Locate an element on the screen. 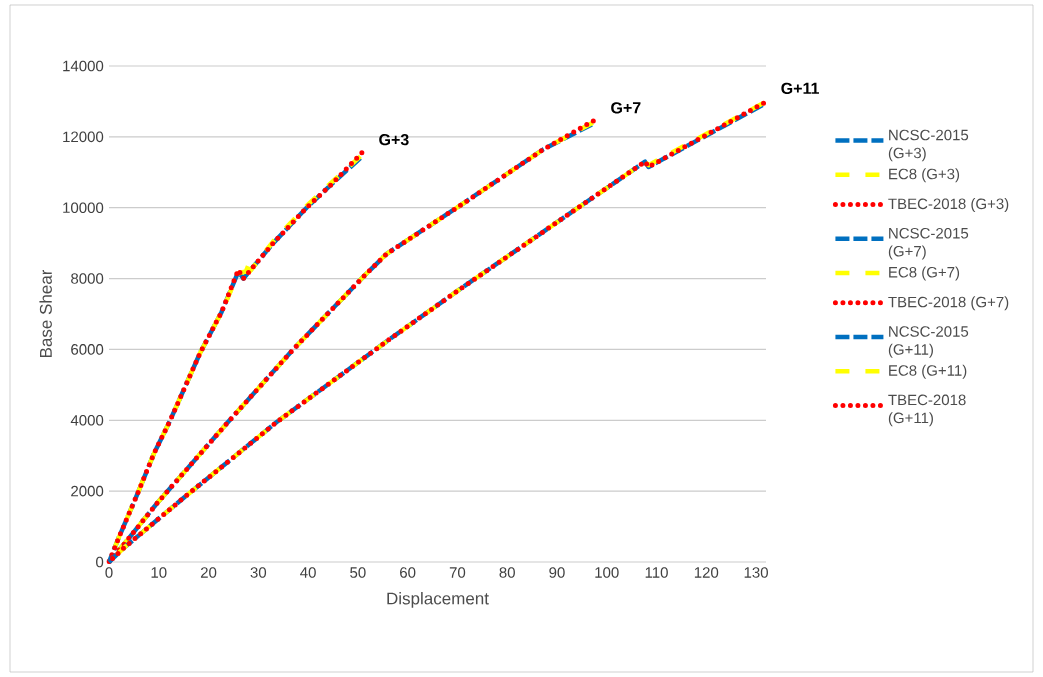 The height and width of the screenshot is (677, 1043). x-tick-label: 130 is located at coordinates (756, 572).